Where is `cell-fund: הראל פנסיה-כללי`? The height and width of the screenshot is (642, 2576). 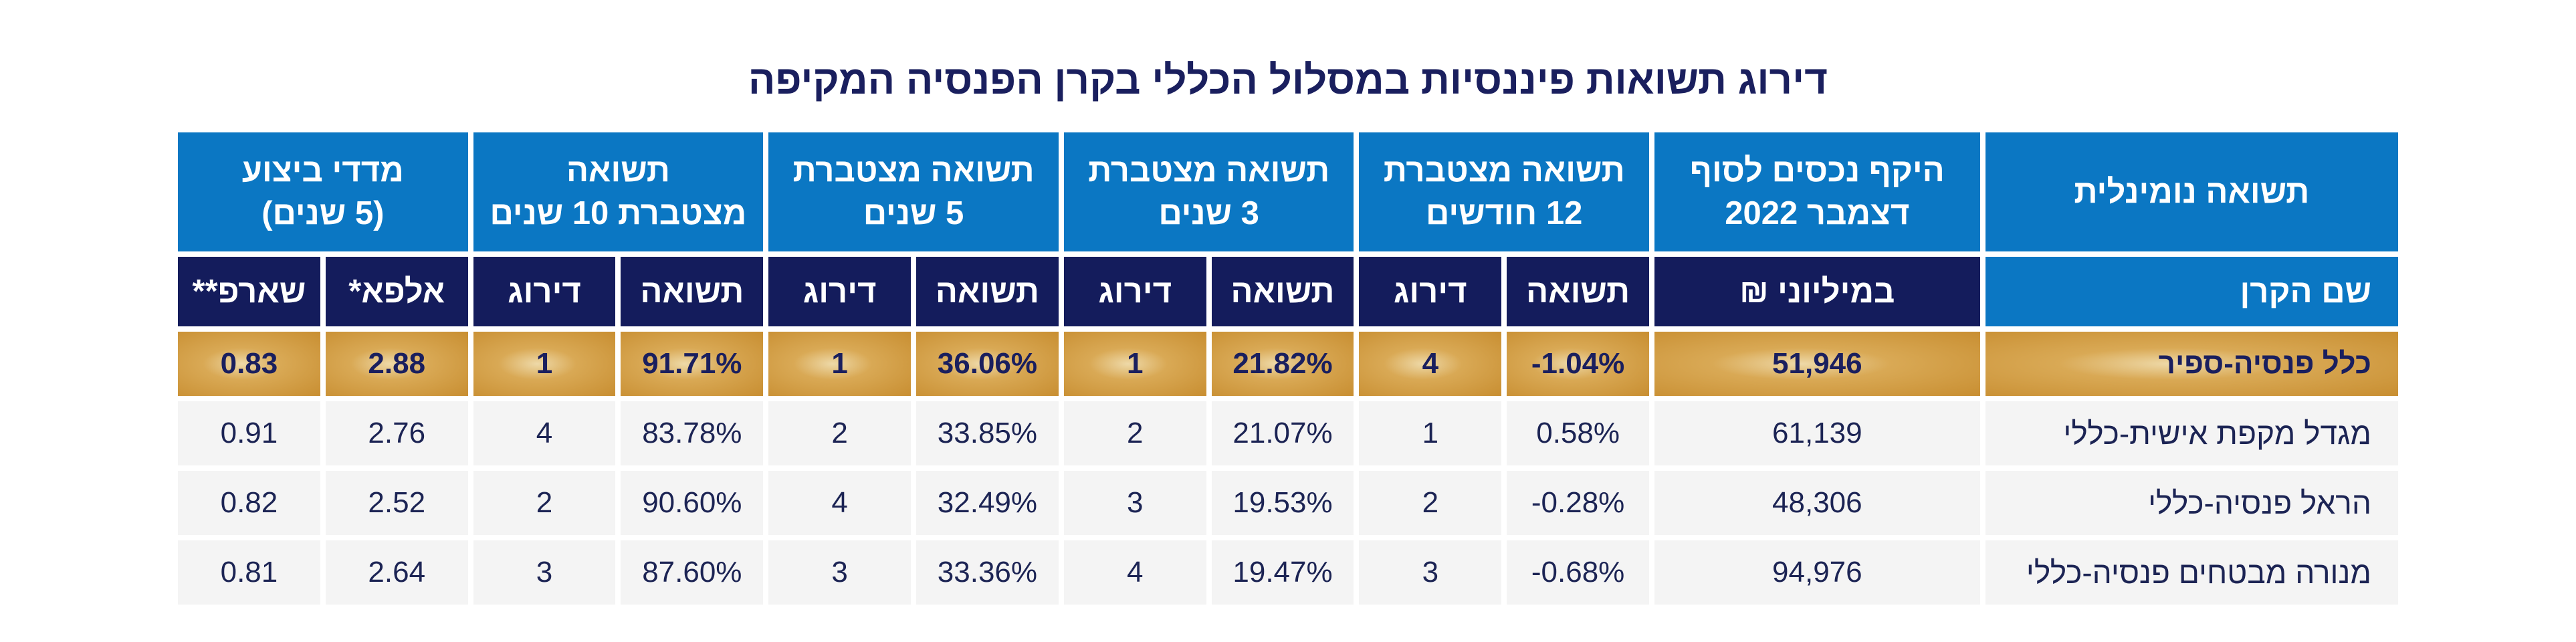
cell-fund: הראל פנסיה-כללי is located at coordinates (2191, 503).